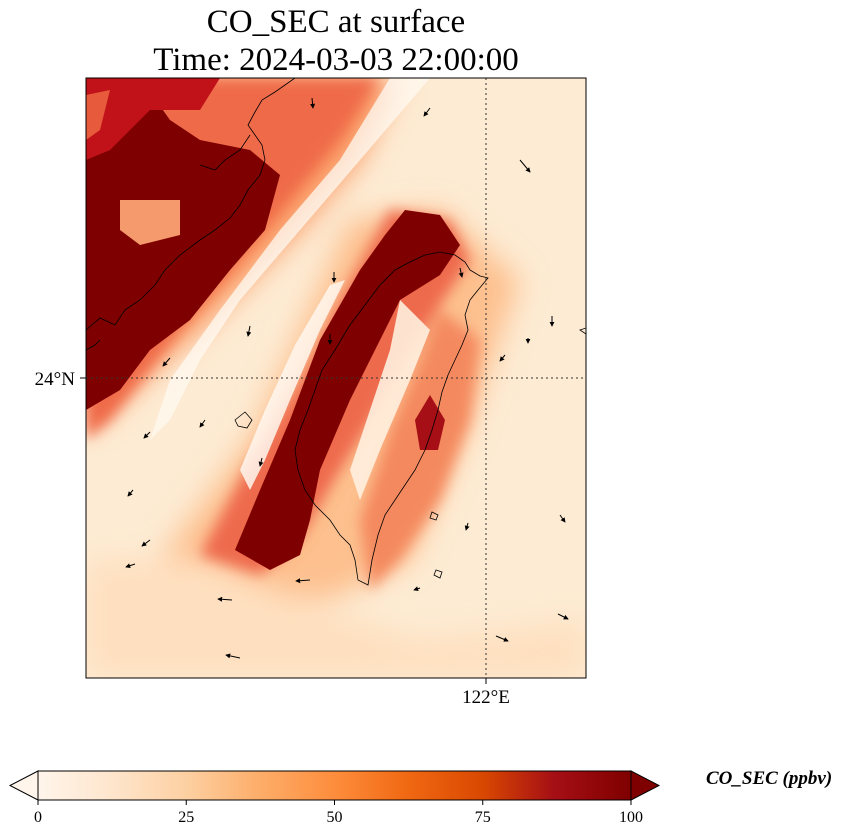 The height and width of the screenshot is (836, 854). I want to click on colorbar-tick-label: 25, so click(186, 817).